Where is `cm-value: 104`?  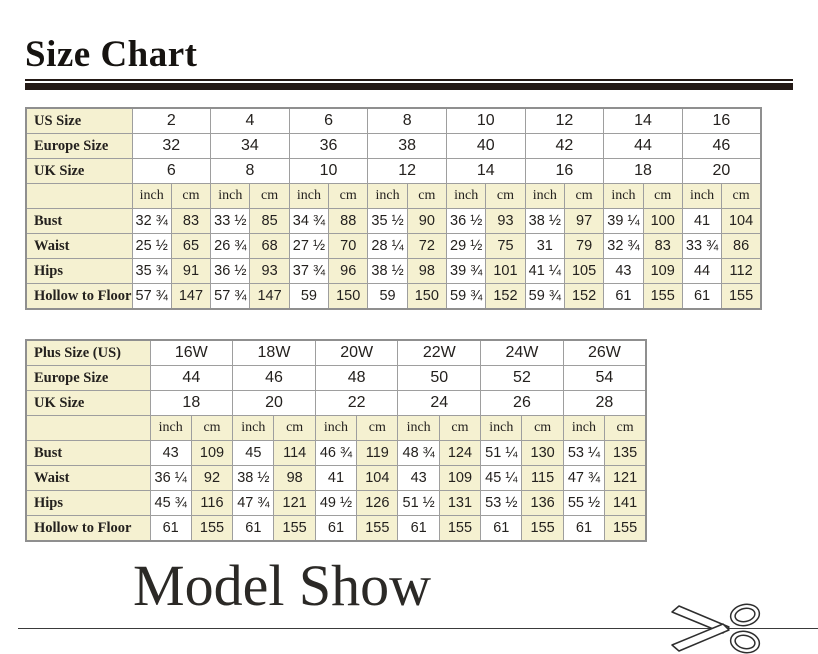 cm-value: 104 is located at coordinates (741, 221).